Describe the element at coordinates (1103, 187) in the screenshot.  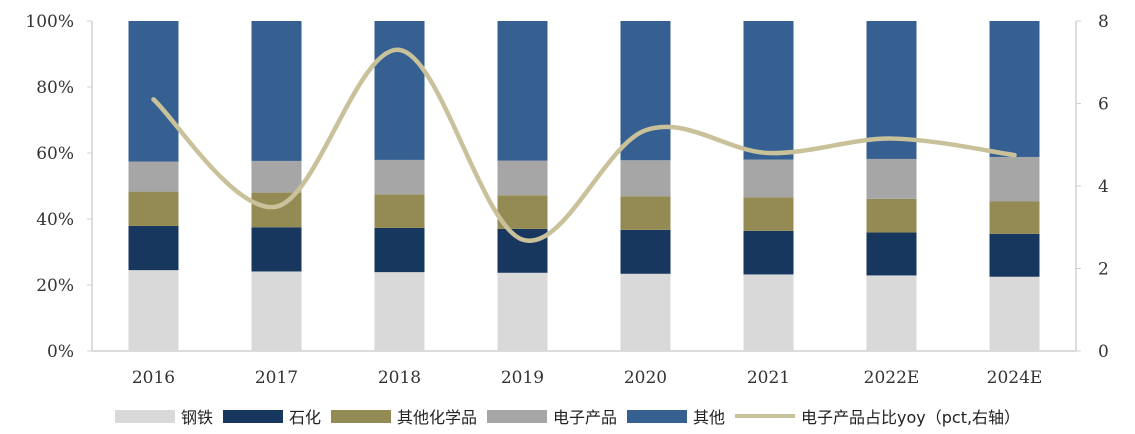
I see `y2-tick-label: 4` at that location.